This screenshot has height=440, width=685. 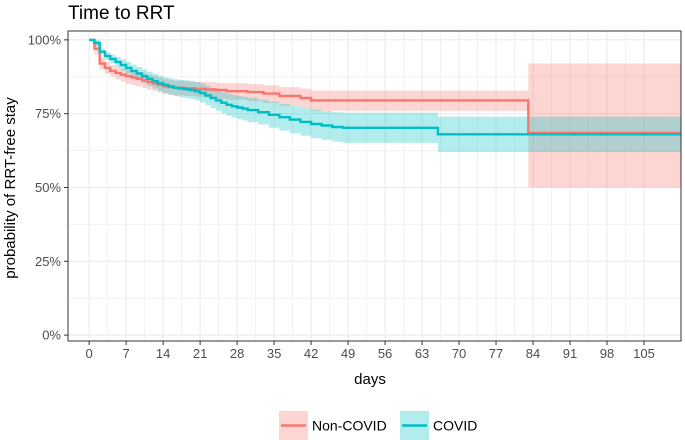 I want to click on x-tick-label: 70, so click(x=459, y=353).